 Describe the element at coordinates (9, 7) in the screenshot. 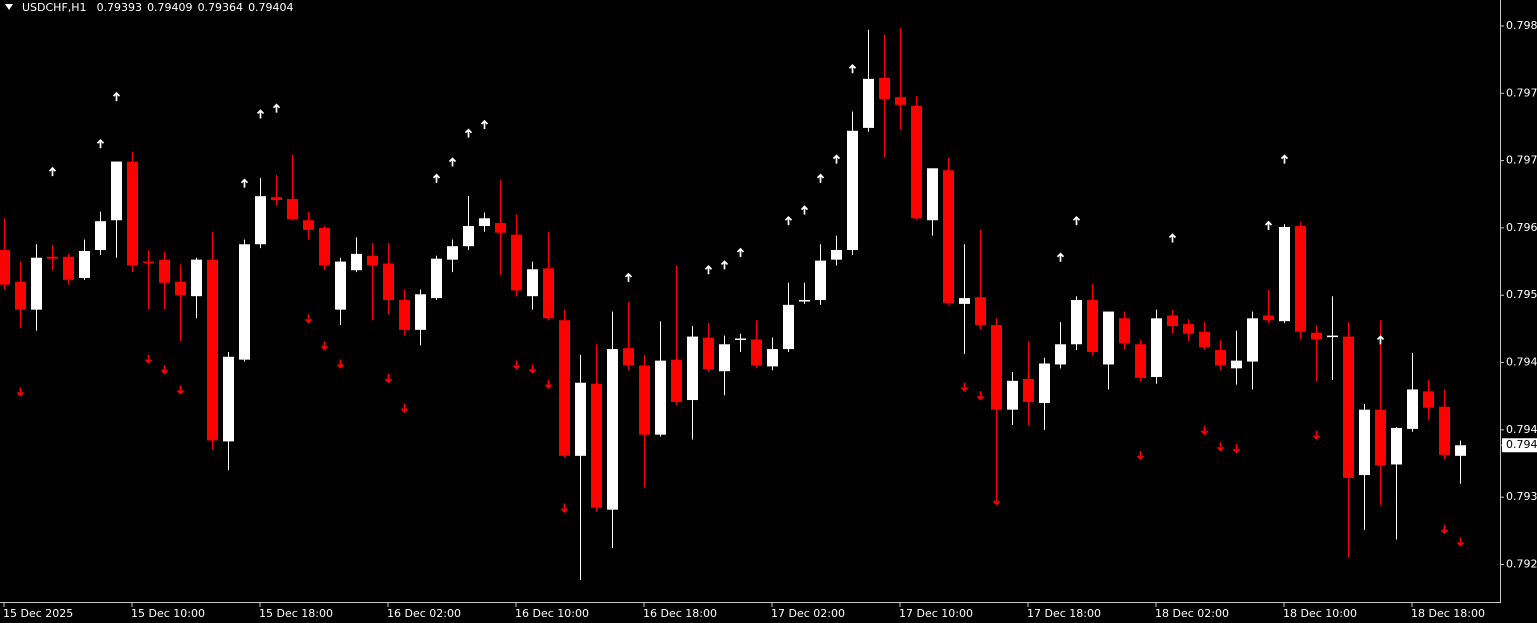

I see `collapse-triangle` at that location.